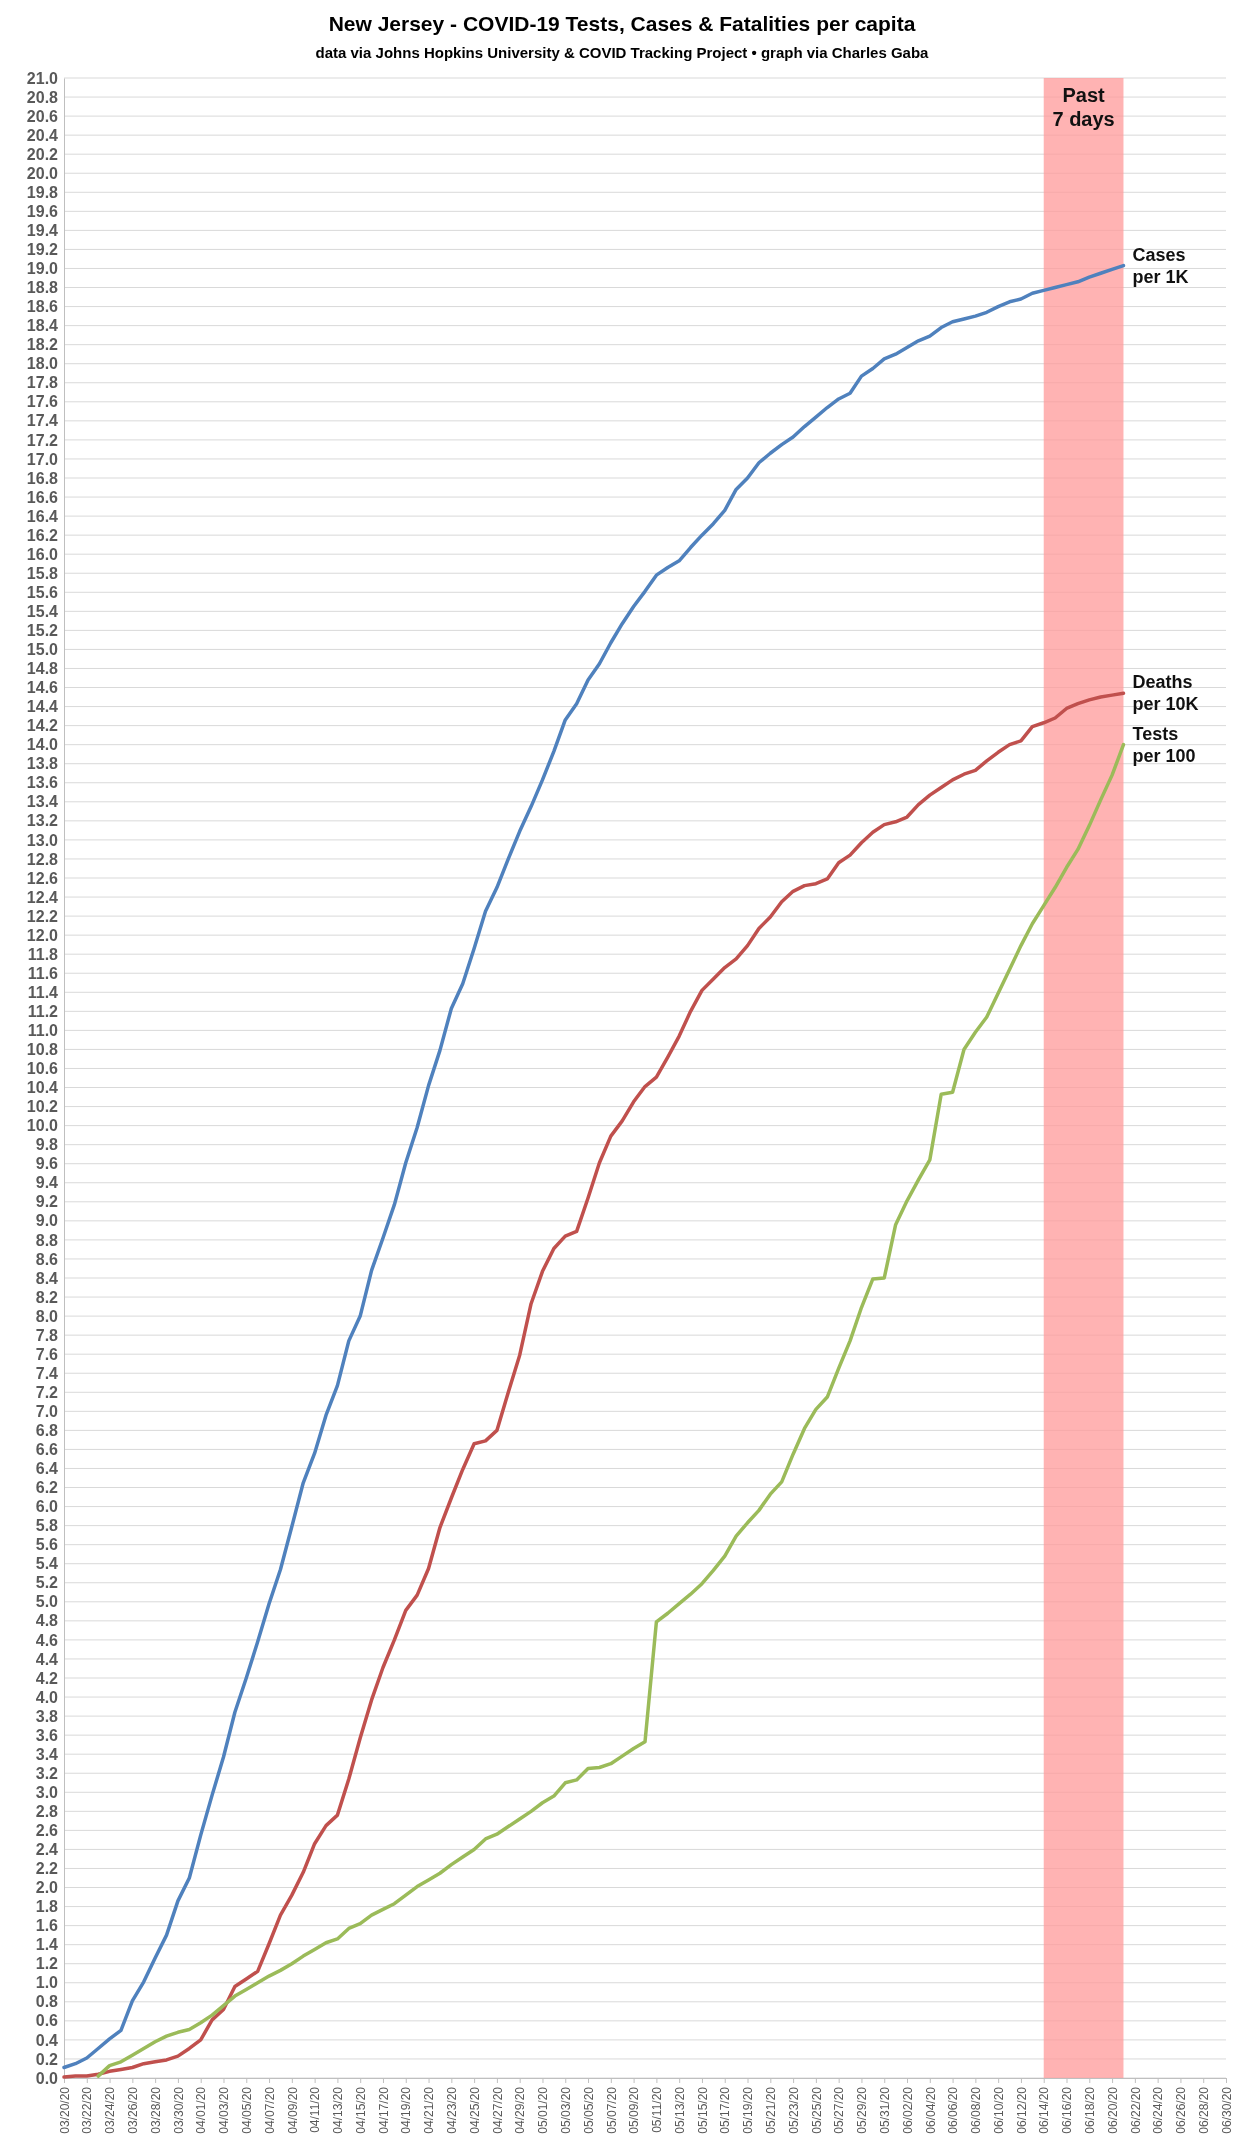 This screenshot has width=1244, height=2149. Describe the element at coordinates (110, 2110) in the screenshot. I see `x-tick-label: 03/24/20` at that location.